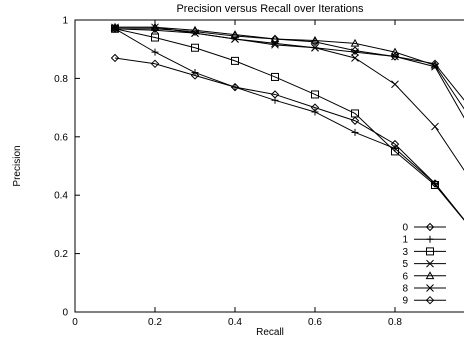 The height and width of the screenshot is (343, 464). Describe the element at coordinates (270, 332) in the screenshot. I see `x-axis-title: Recall` at that location.